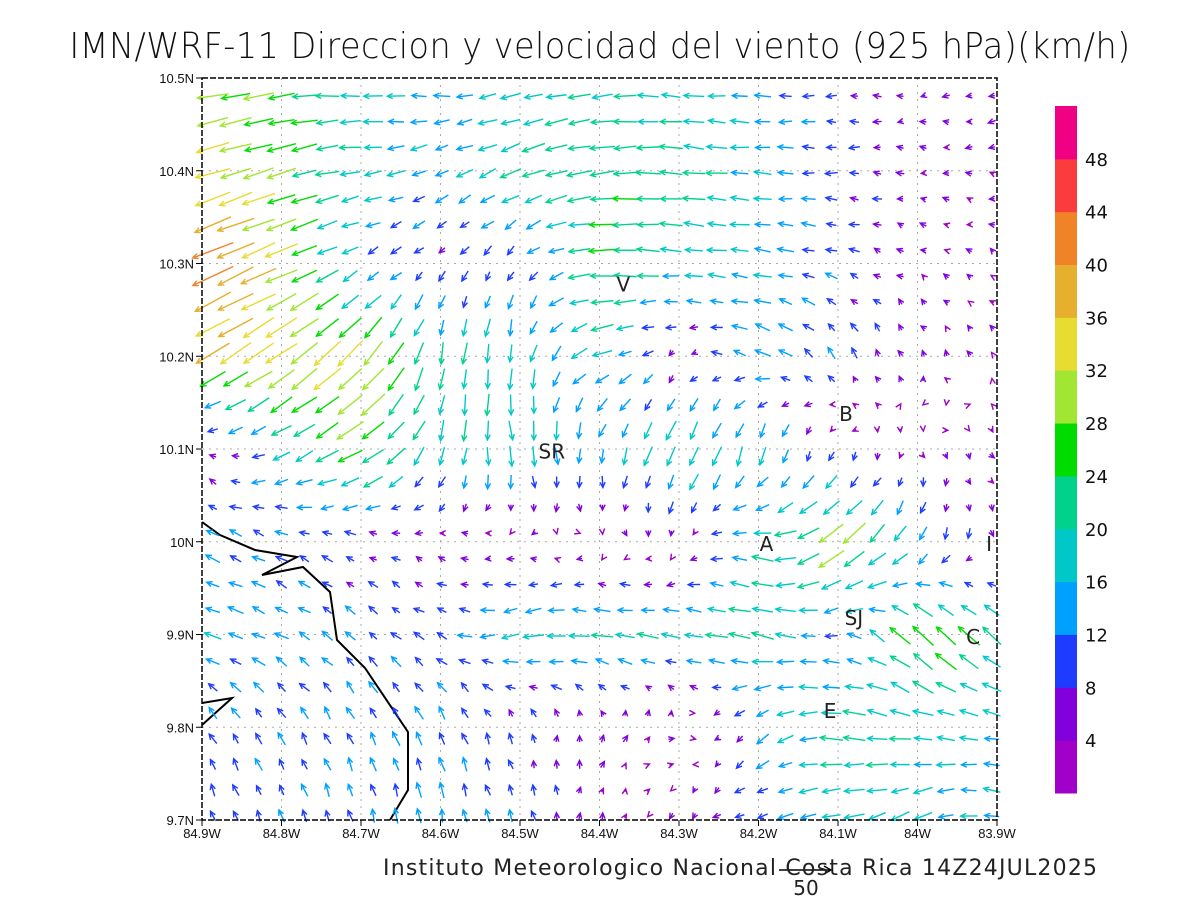 The image size is (1200, 900). What do you see at coordinates (176, 78) in the screenshot?
I see `y-tick-label: 10.5N` at bounding box center [176, 78].